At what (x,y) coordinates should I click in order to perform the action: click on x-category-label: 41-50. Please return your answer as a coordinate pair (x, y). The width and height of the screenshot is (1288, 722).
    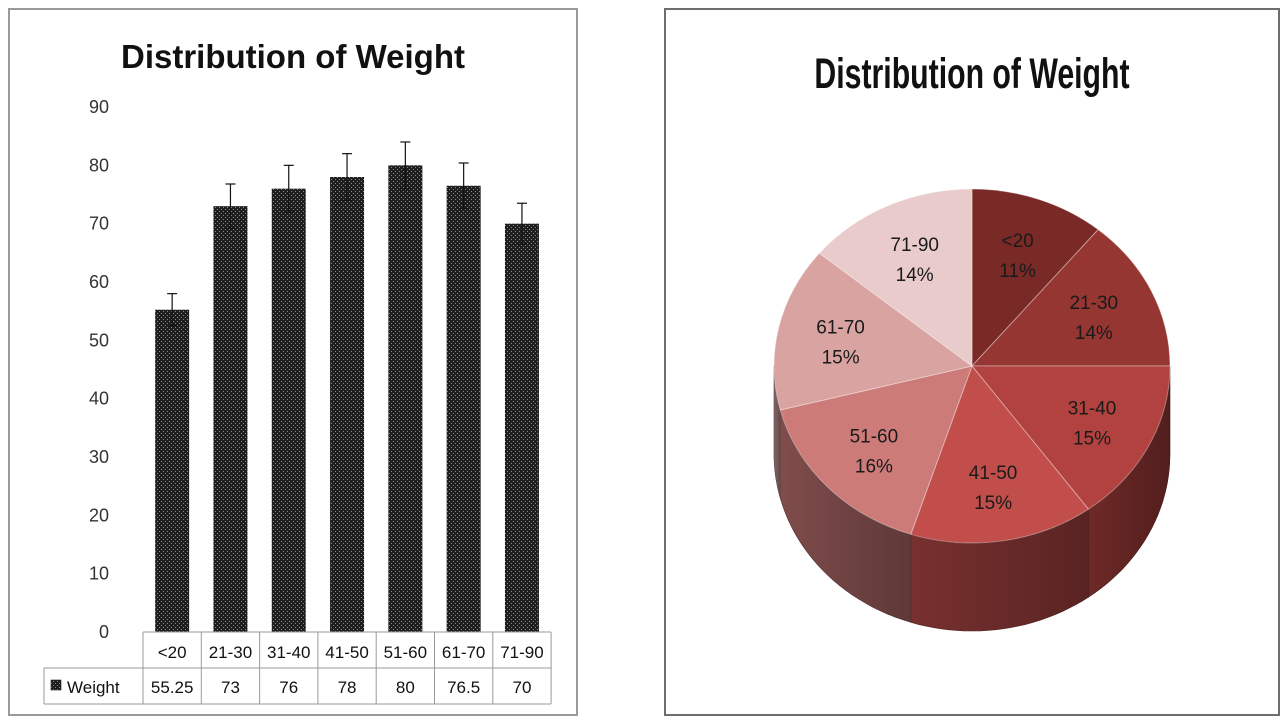
    Looking at the image, I should click on (346, 652).